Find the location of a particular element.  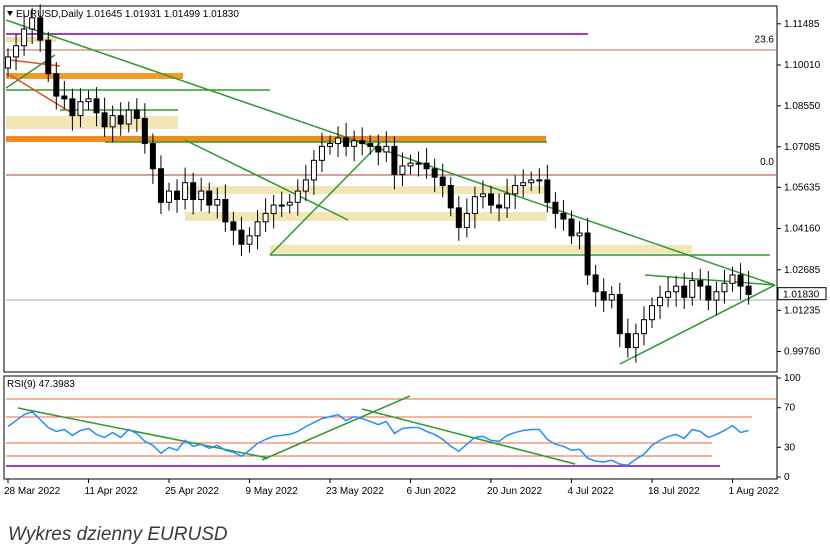

trend-mid is located at coordinates (266, 180).